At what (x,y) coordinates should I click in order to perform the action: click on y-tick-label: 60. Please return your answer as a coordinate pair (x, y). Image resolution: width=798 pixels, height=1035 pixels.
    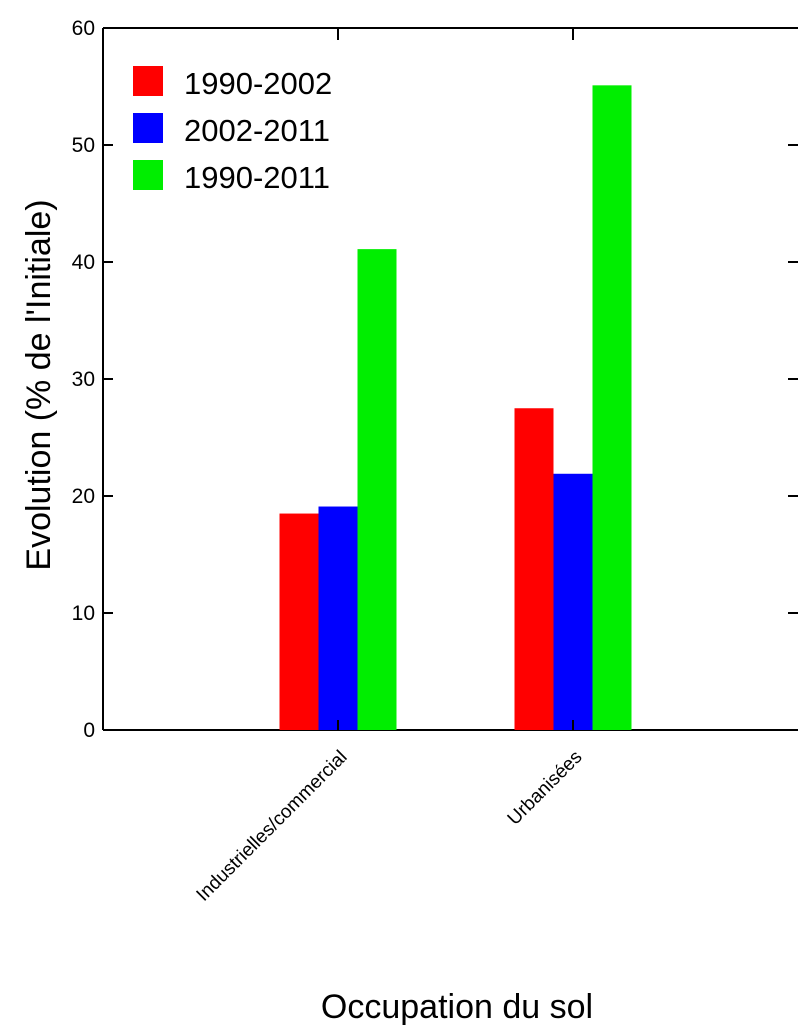
    Looking at the image, I should click on (83, 28).